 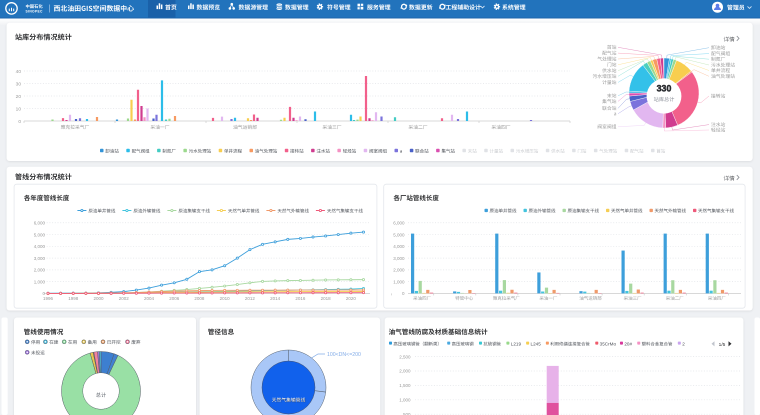 What do you see at coordinates (683, 343) in the screenshot?
I see `svg-text: 2` at bounding box center [683, 343].